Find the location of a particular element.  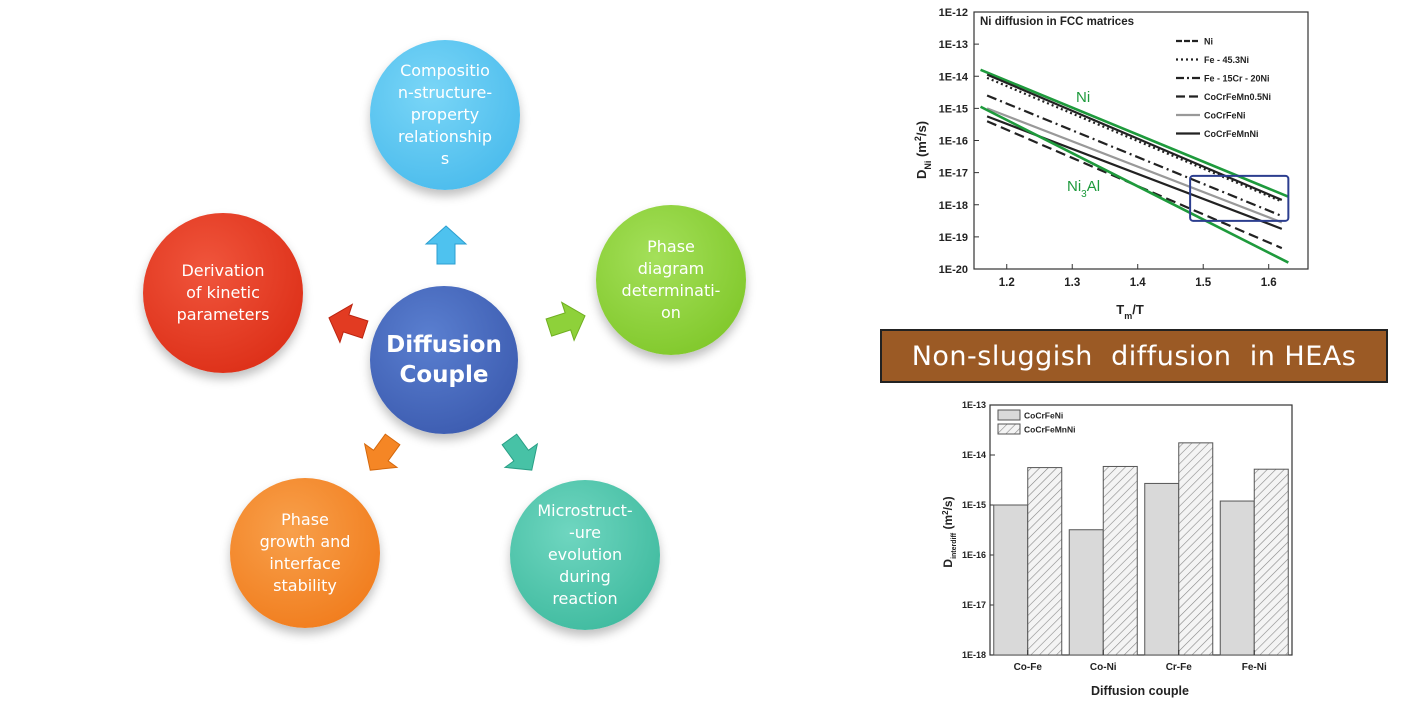

center-circle-diffusion-couple: Diffusion Couple is located at coordinates (444, 360).